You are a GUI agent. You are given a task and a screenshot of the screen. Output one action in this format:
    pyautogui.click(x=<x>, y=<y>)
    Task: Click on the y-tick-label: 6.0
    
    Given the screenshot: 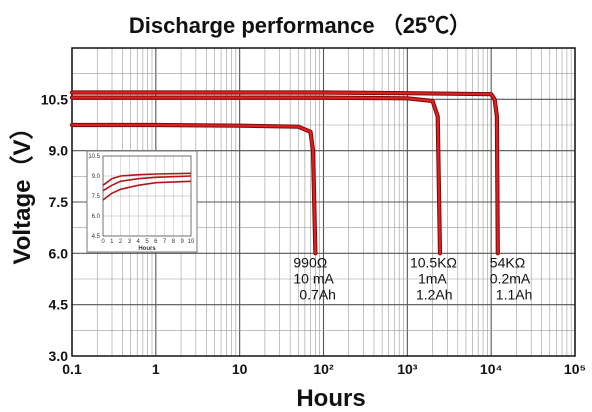 What is the action you would take?
    pyautogui.click(x=59, y=253)
    